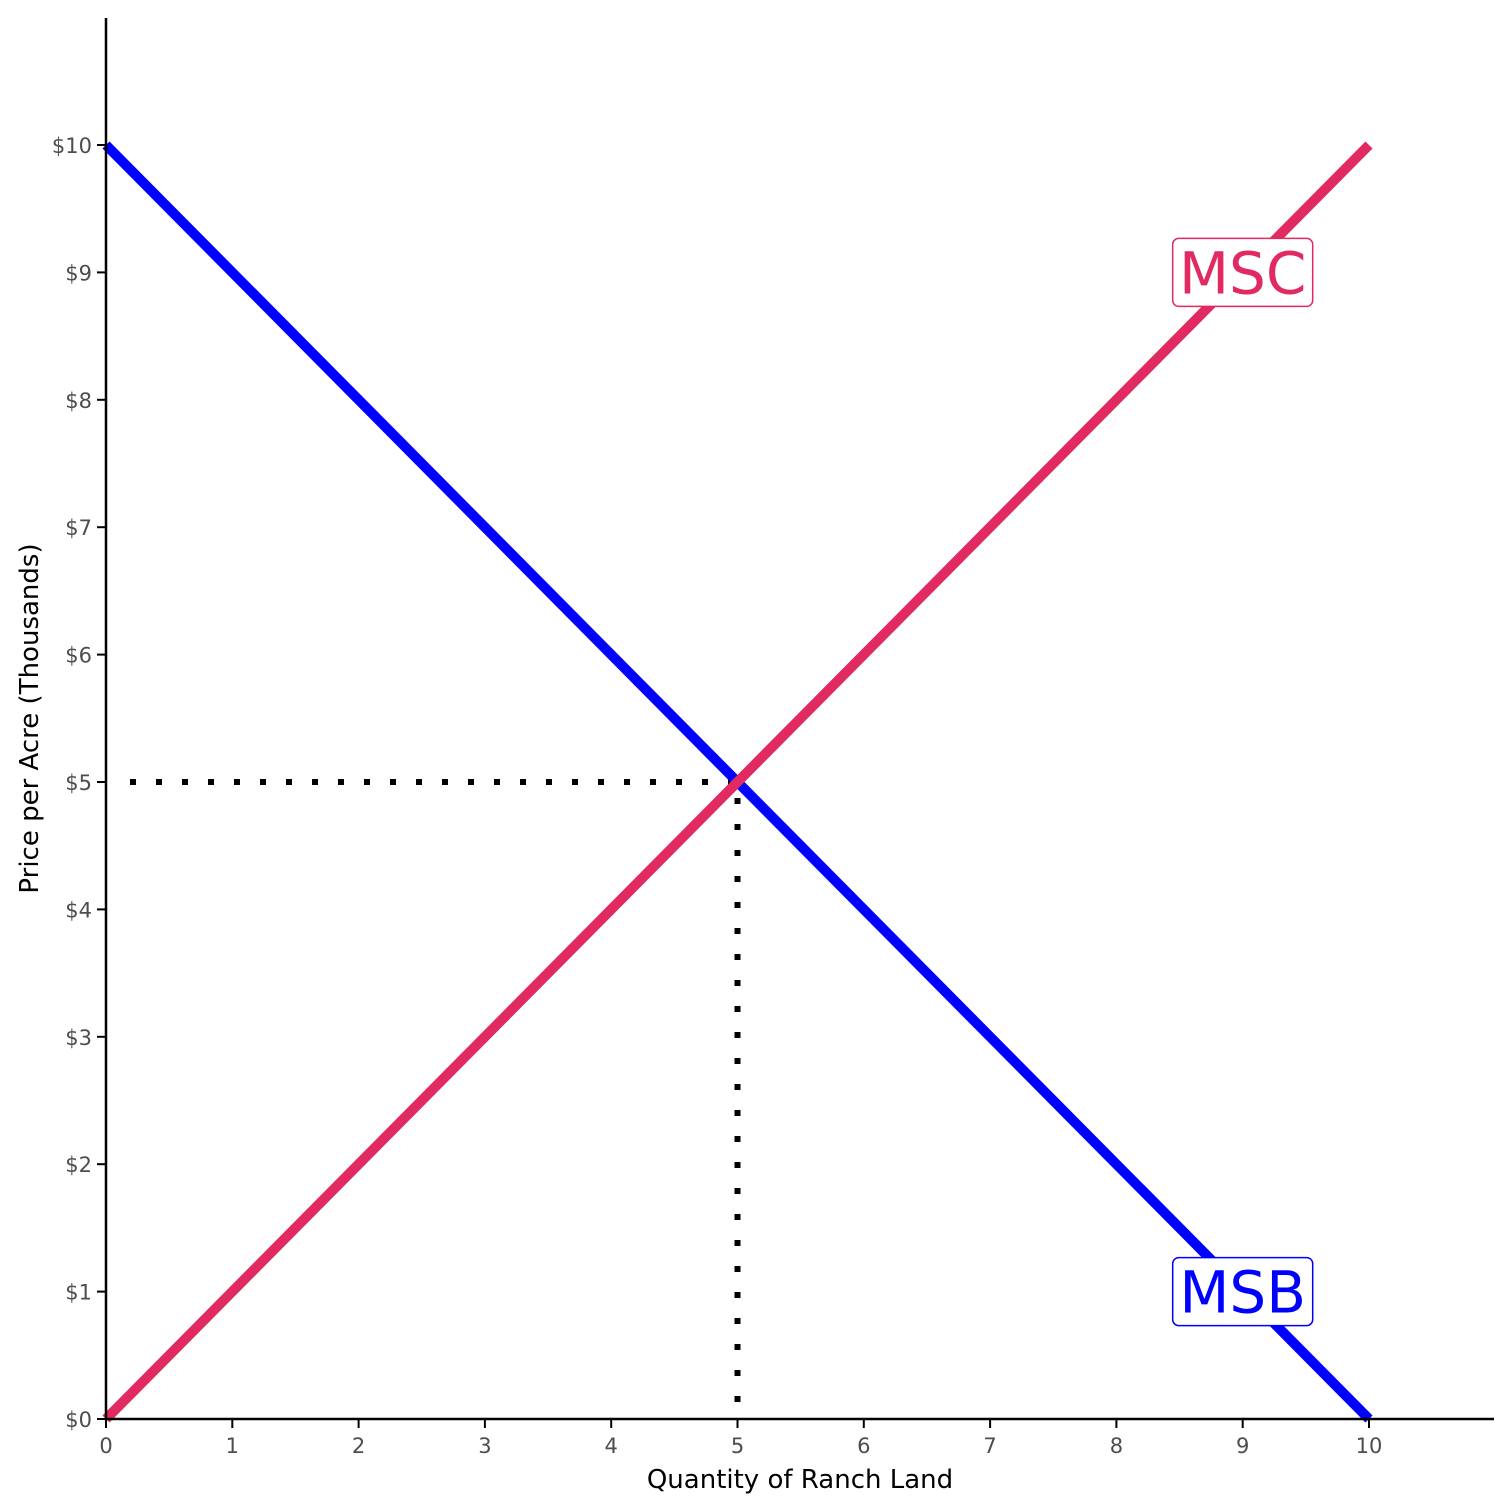  I want to click on y-axis-title: Price per Acre (Thousands), so click(30, 718).